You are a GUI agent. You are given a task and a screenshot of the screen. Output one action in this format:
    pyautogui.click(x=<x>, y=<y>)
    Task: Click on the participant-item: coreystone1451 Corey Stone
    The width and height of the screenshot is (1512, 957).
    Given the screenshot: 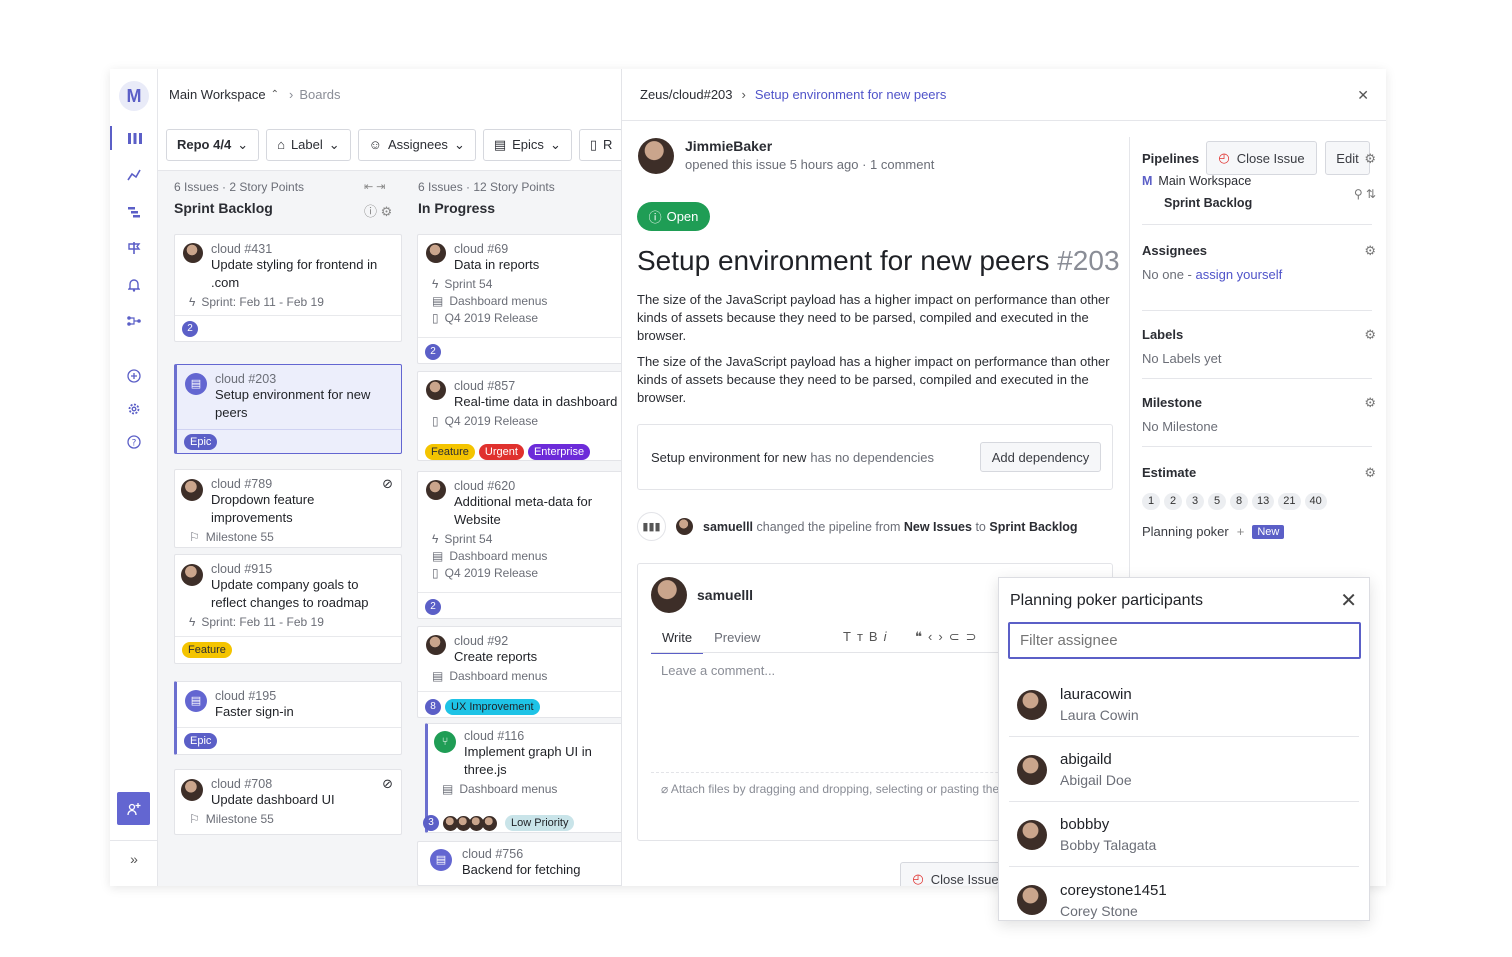 What is the action you would take?
    pyautogui.click(x=1184, y=900)
    